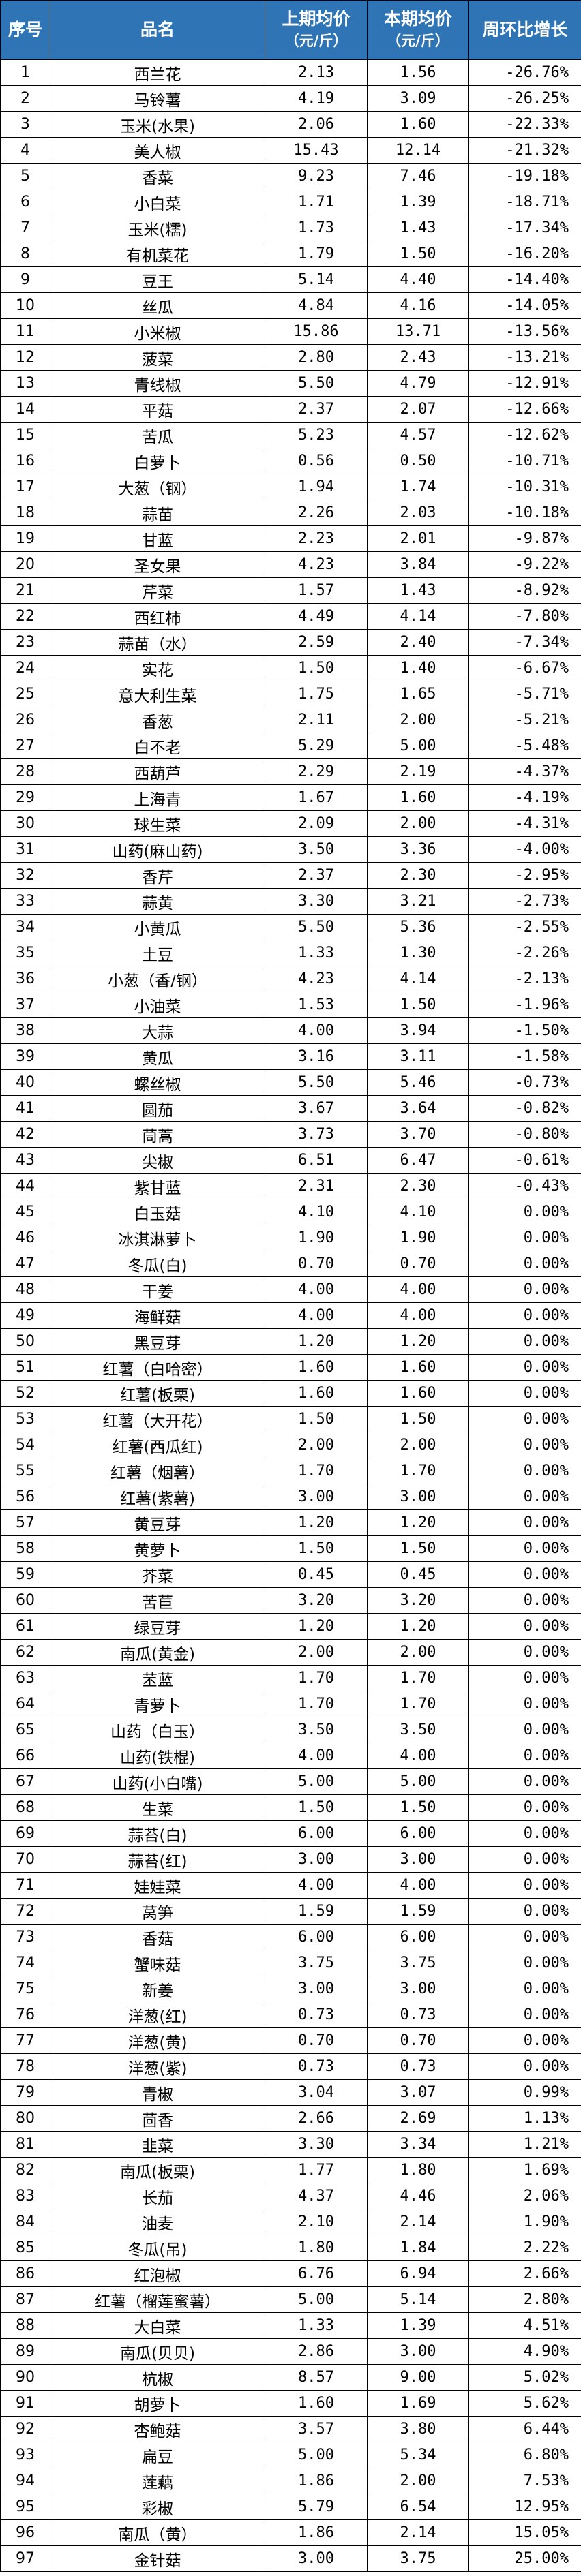 The height and width of the screenshot is (2576, 581). Describe the element at coordinates (25, 150) in the screenshot. I see `row-index: 4` at that location.